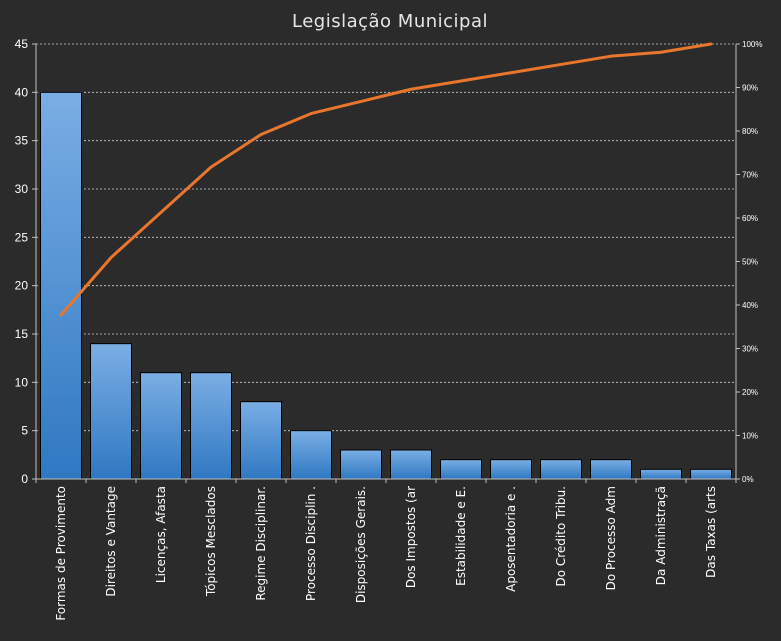  I want to click on y-tick-label-right: 20%, so click(750, 392).